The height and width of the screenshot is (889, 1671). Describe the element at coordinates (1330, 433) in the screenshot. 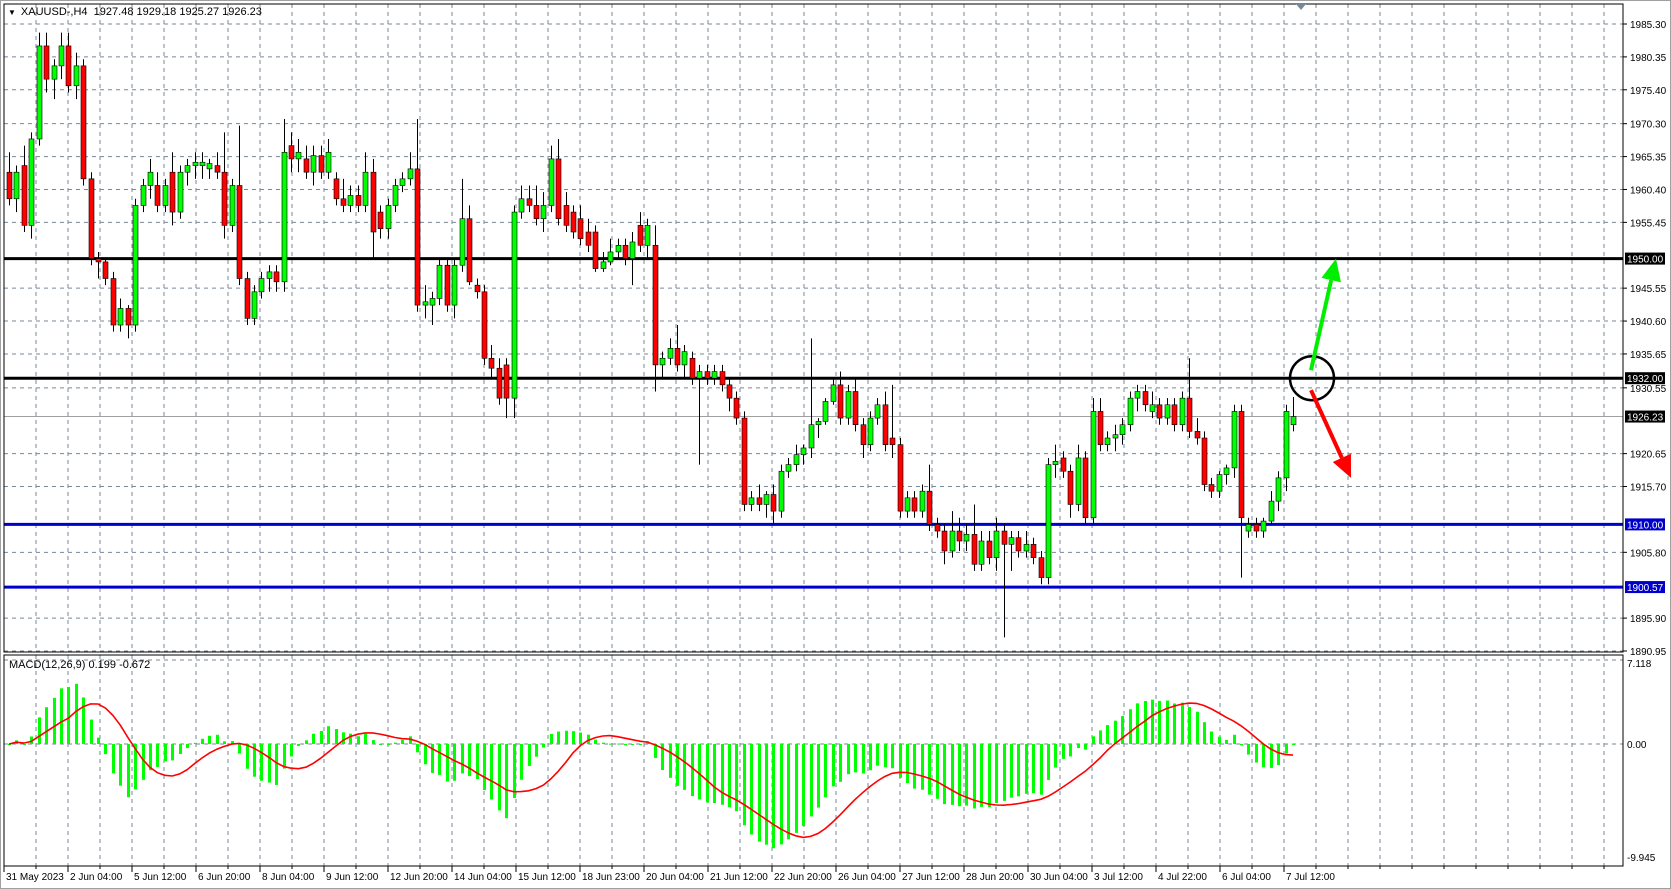

I see `down-arrow-icon` at that location.